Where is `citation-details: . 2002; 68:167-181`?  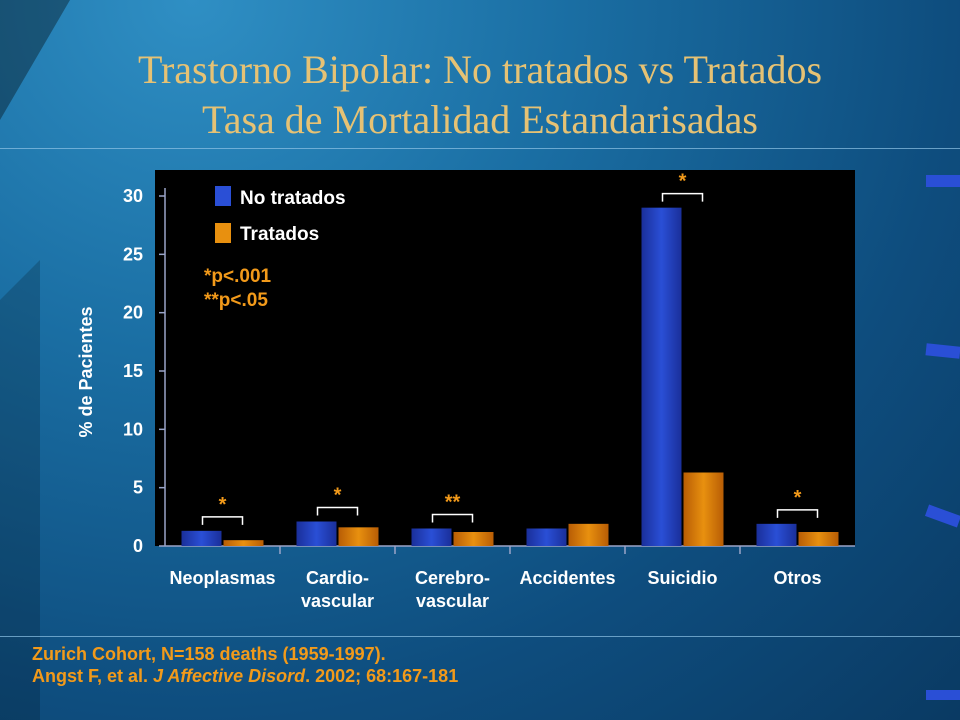 citation-details: . 2002; 68:167-181 is located at coordinates (382, 676).